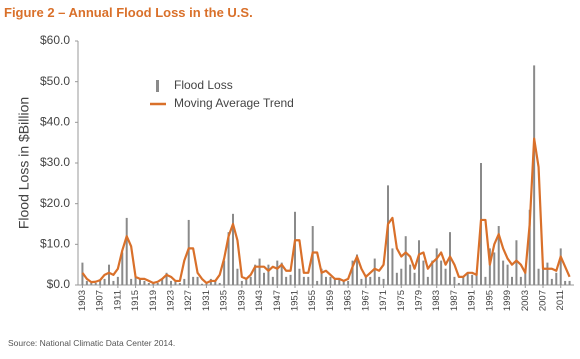 The height and width of the screenshot is (359, 580). What do you see at coordinates (560, 300) in the screenshot?
I see `x-tick-label: 2011` at bounding box center [560, 300].